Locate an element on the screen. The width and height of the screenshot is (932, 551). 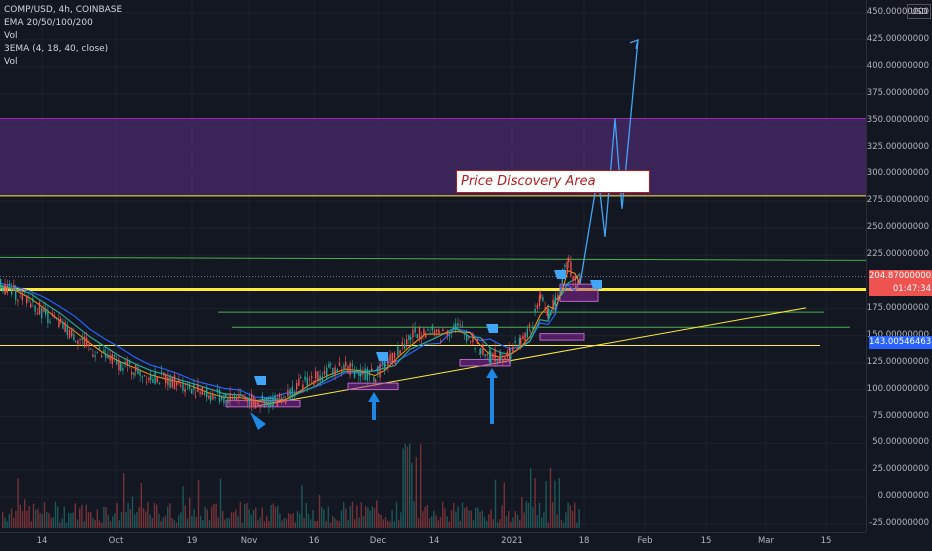
time-axis: 14 Oct 19 Nov 16 Dec 14 2021 18 Feb 15 Mar 15 is located at coordinates (433, 541).